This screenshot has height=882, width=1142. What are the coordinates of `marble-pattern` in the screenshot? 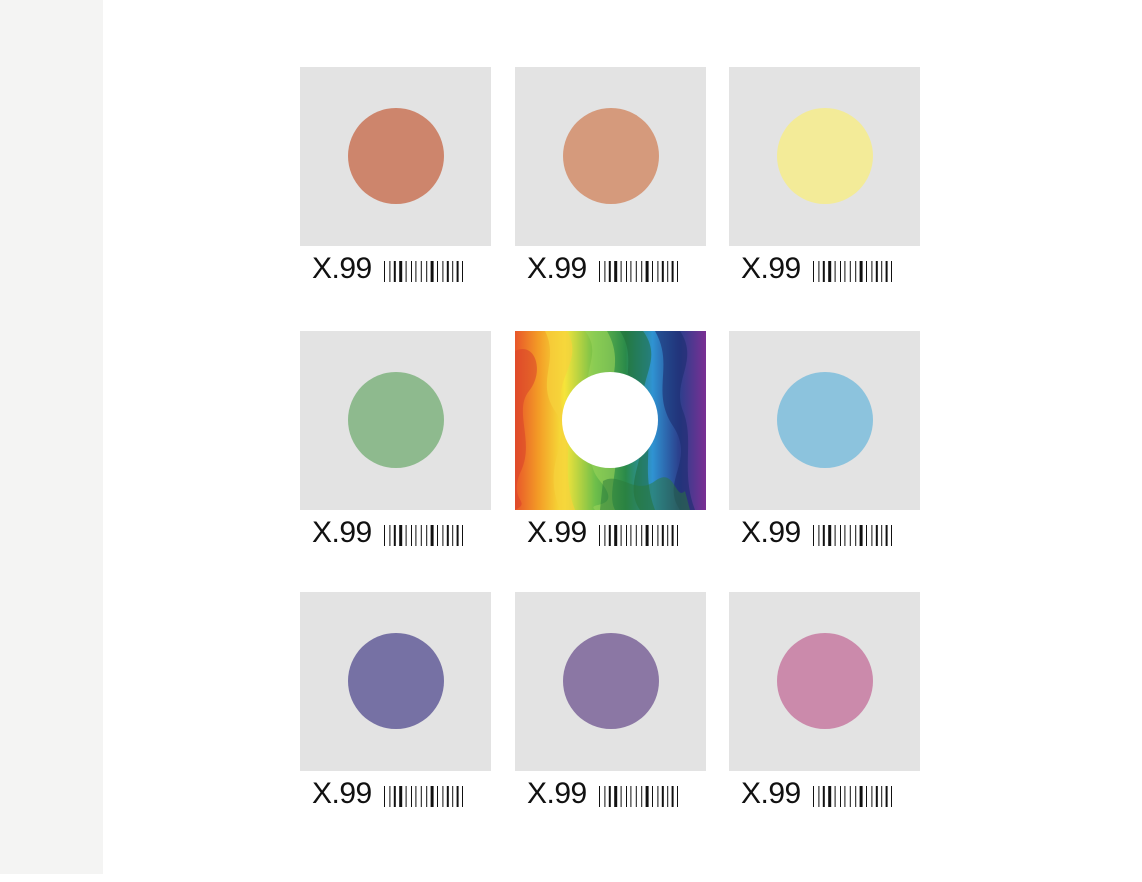 It's located at (610, 420).